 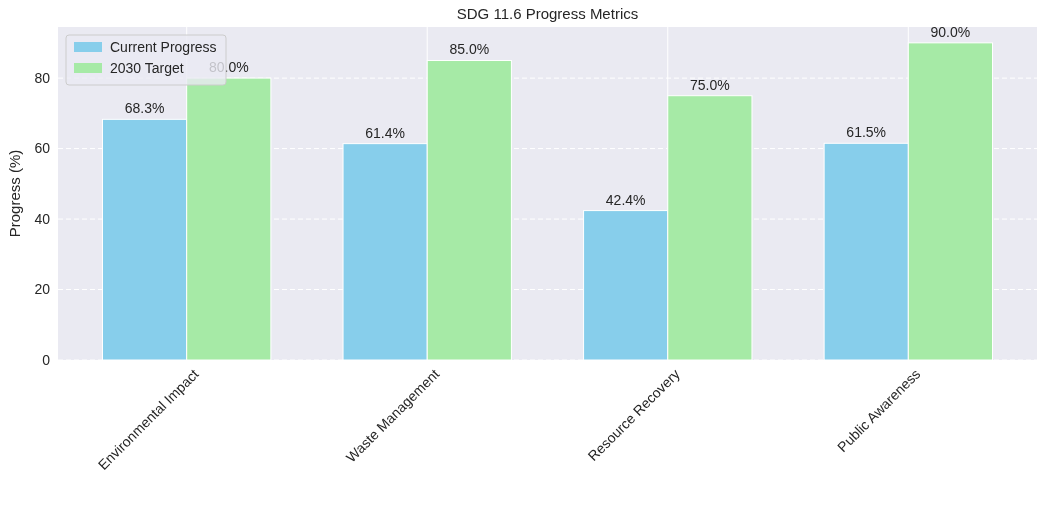 What do you see at coordinates (147, 67) in the screenshot?
I see `legend-label: 2030 Target` at bounding box center [147, 67].